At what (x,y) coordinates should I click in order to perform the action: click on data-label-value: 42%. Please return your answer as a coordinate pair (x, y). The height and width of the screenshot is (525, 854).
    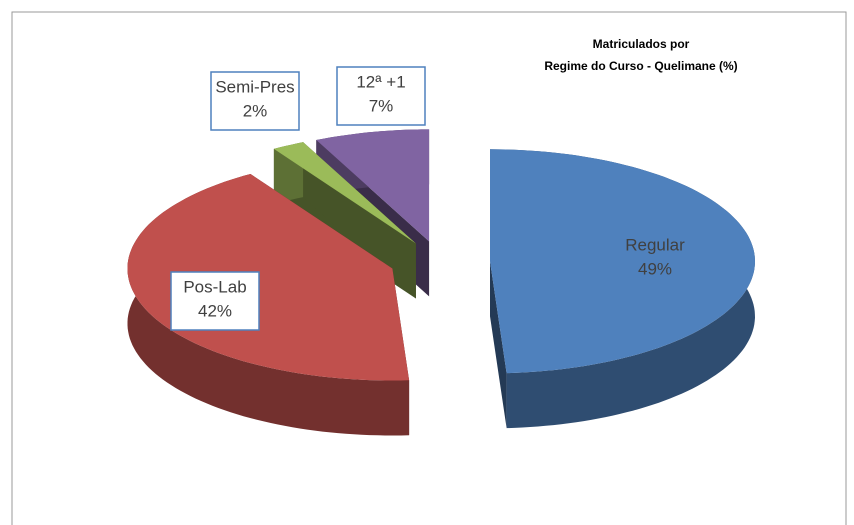
    Looking at the image, I should click on (215, 310).